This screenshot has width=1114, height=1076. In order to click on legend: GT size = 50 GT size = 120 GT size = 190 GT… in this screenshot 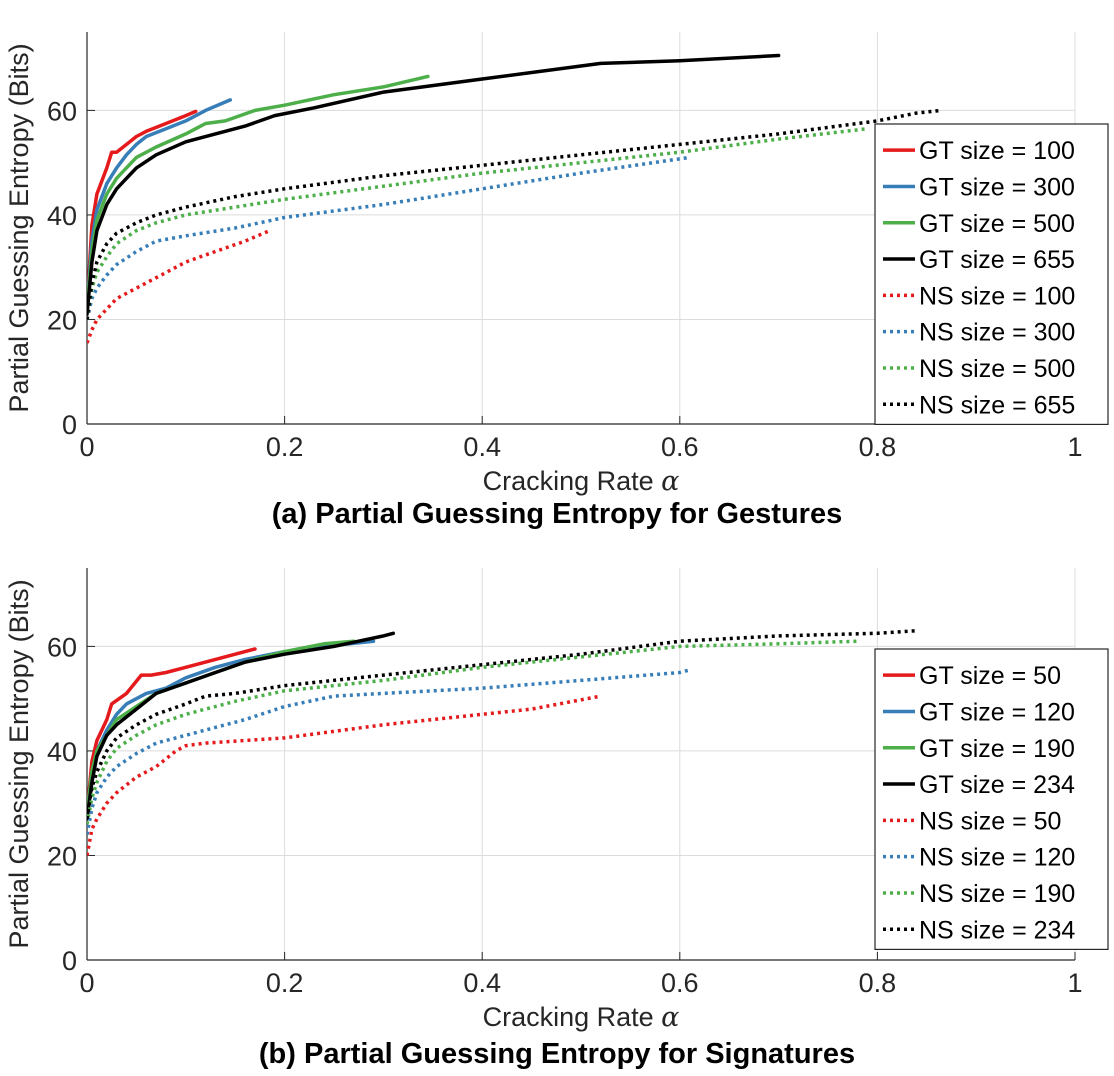, I will do `click(991, 799)`.